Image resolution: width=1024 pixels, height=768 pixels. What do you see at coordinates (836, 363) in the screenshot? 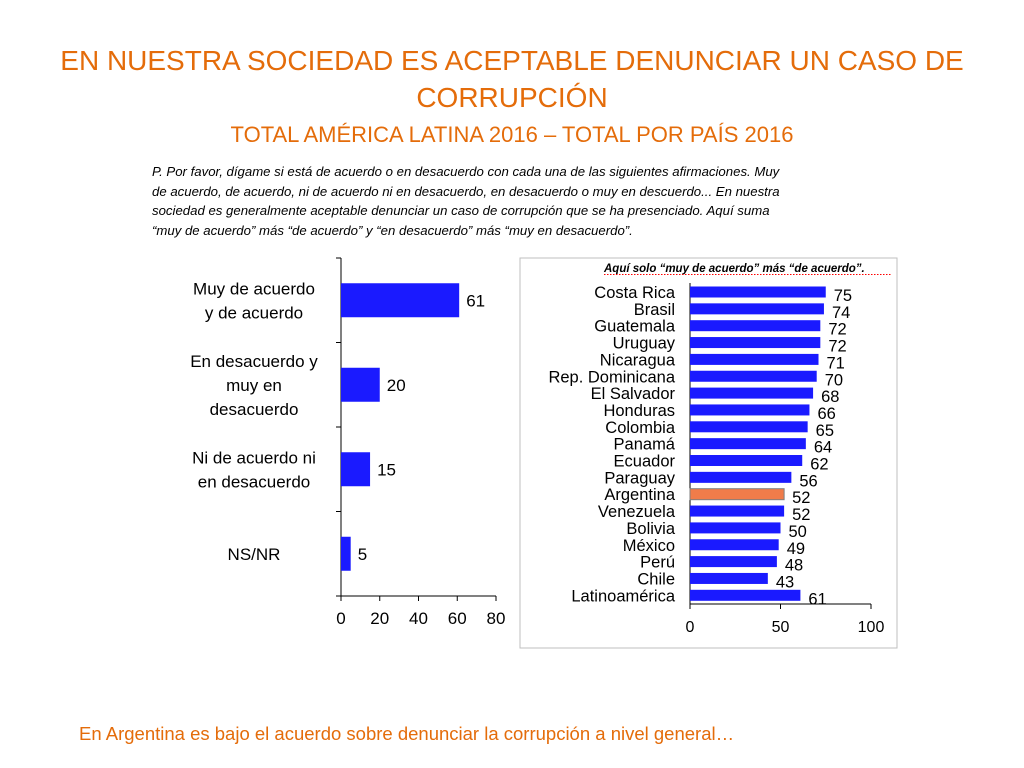
I see `right-bar-value: 71` at bounding box center [836, 363].